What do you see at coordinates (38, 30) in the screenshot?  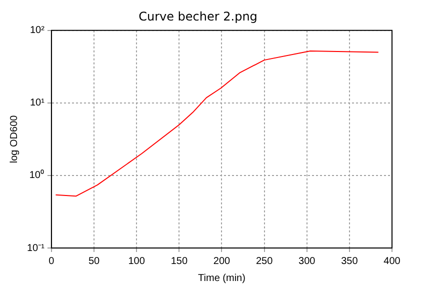 I see `y-tick-label: 10²` at bounding box center [38, 30].